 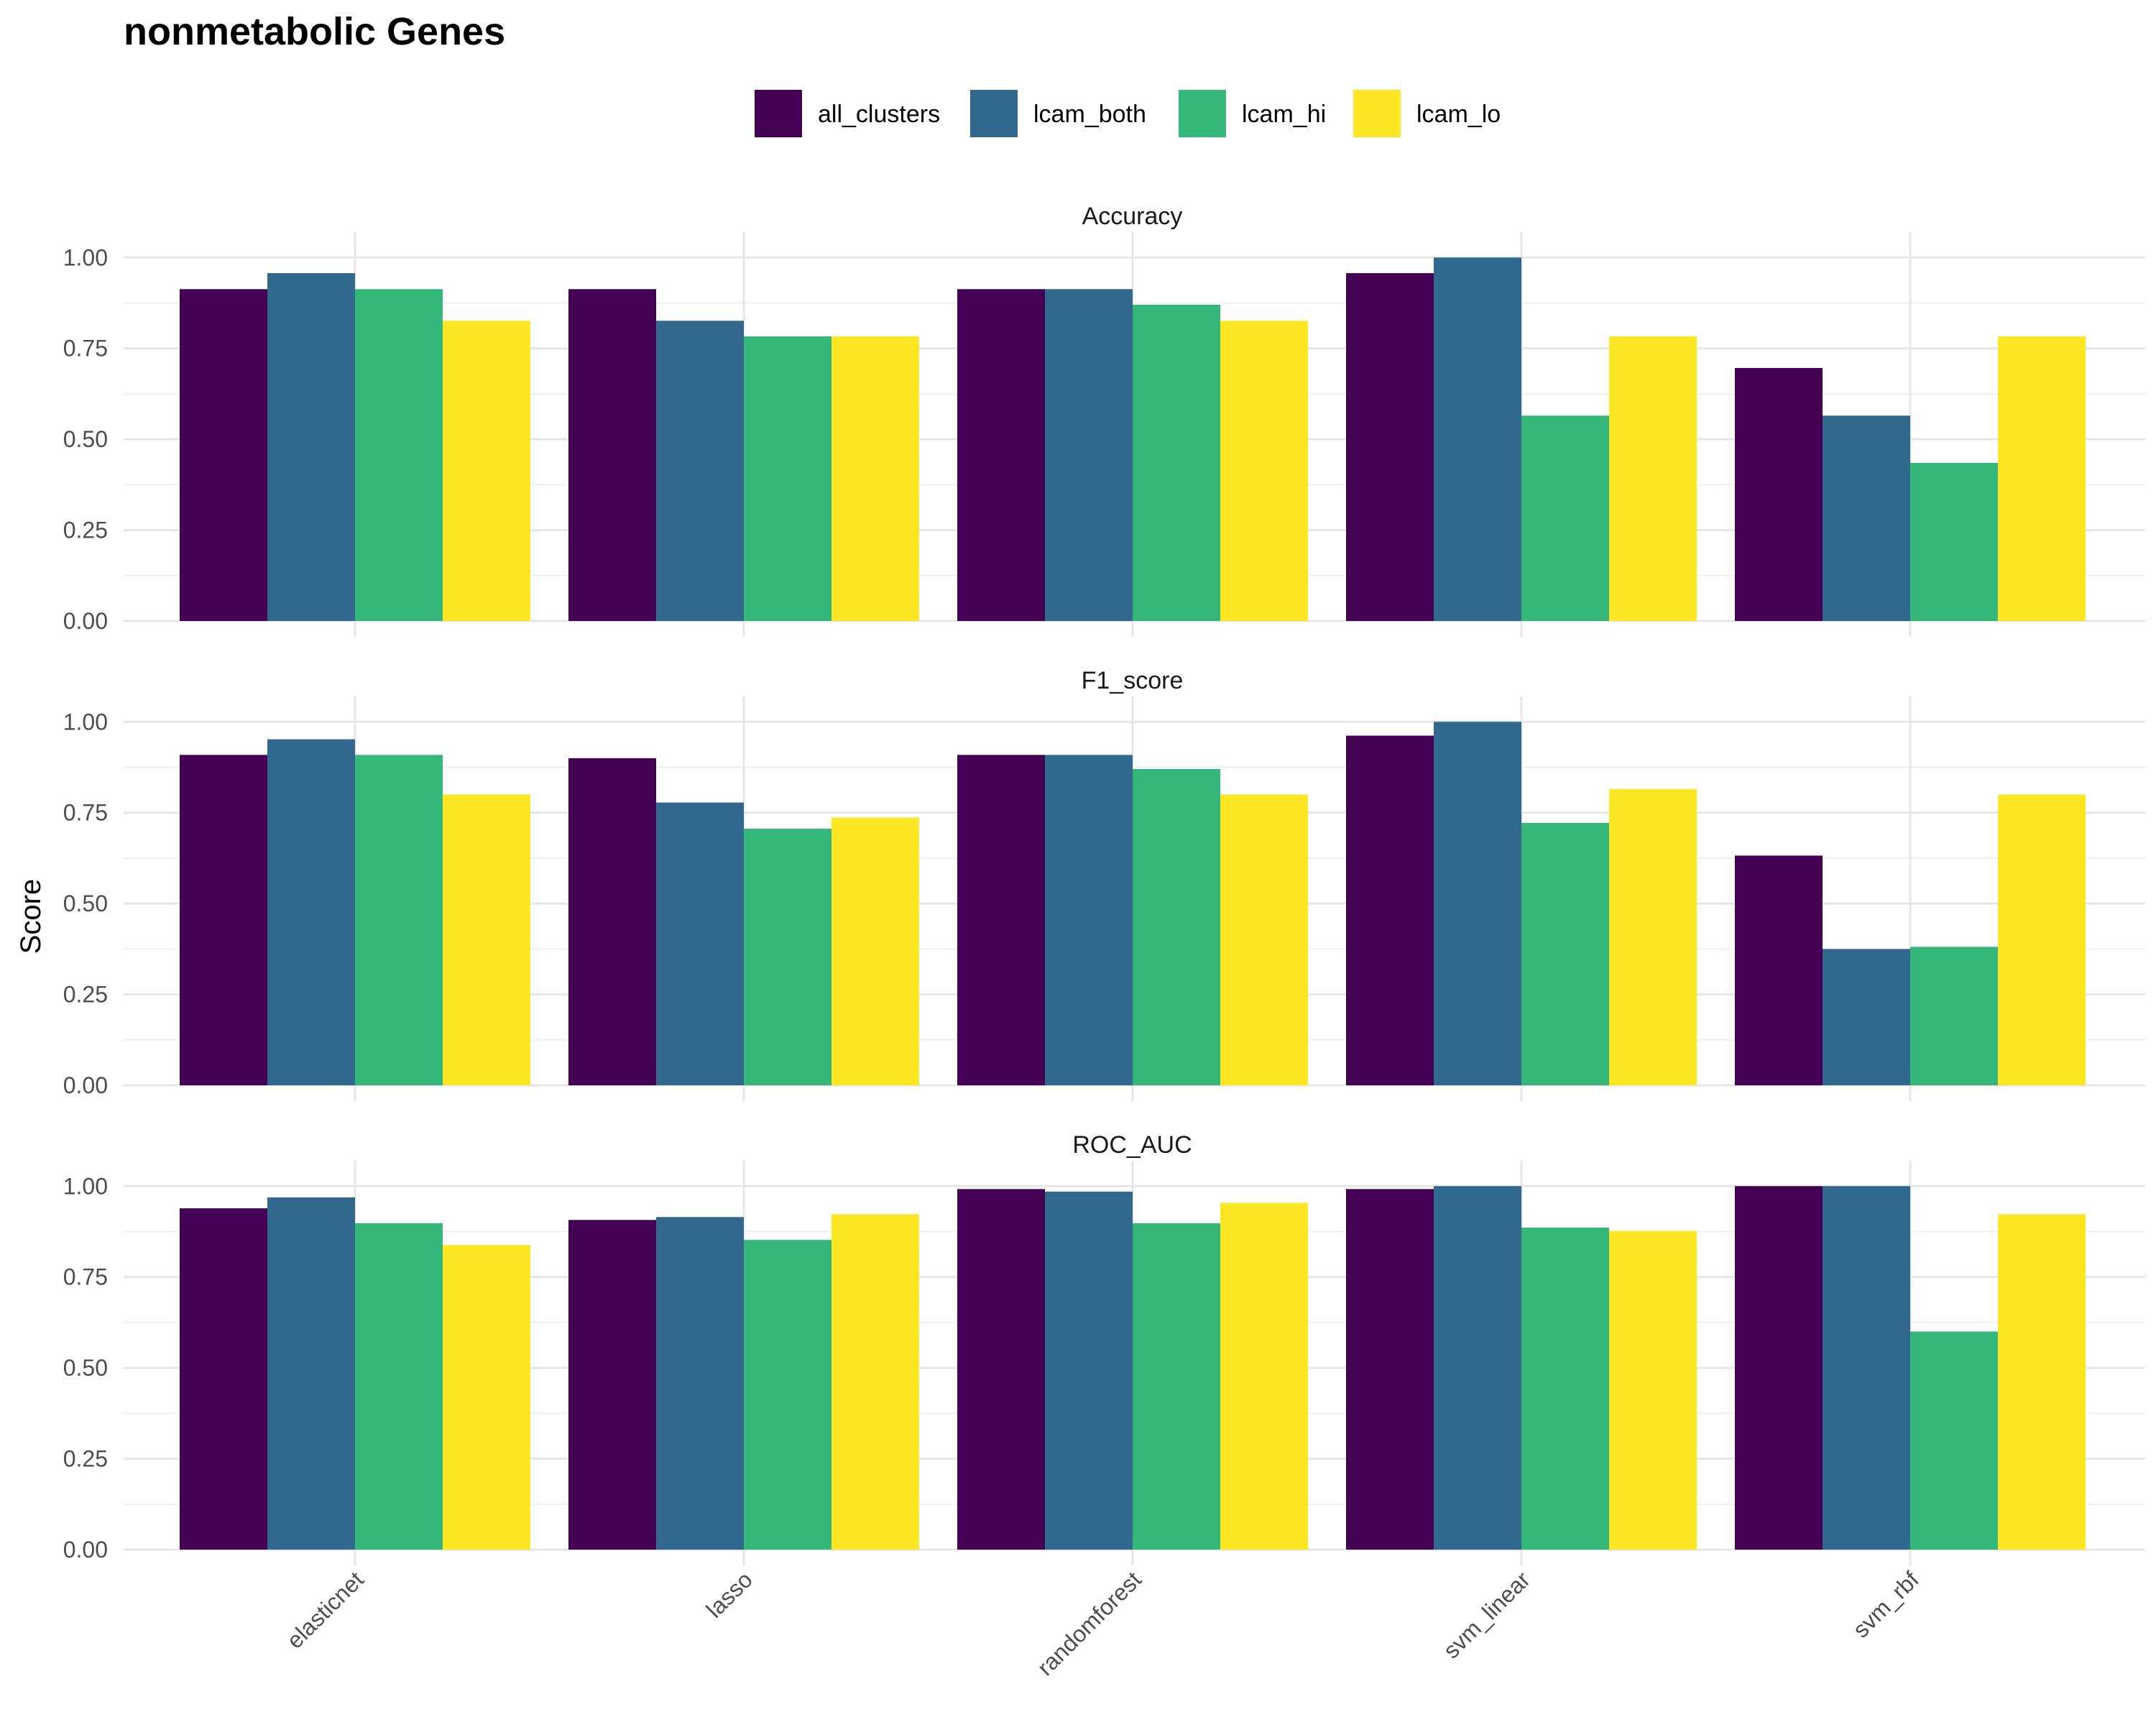 What do you see at coordinates (994, 113) in the screenshot?
I see `legend-swatch-lcam_both` at bounding box center [994, 113].